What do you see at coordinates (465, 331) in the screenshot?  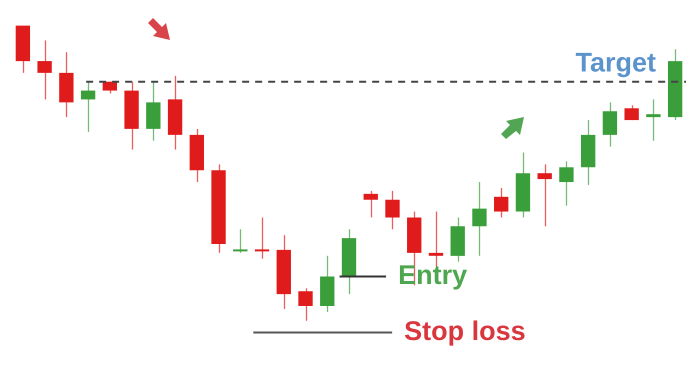 I see `ref-line-label: Stop loss` at bounding box center [465, 331].